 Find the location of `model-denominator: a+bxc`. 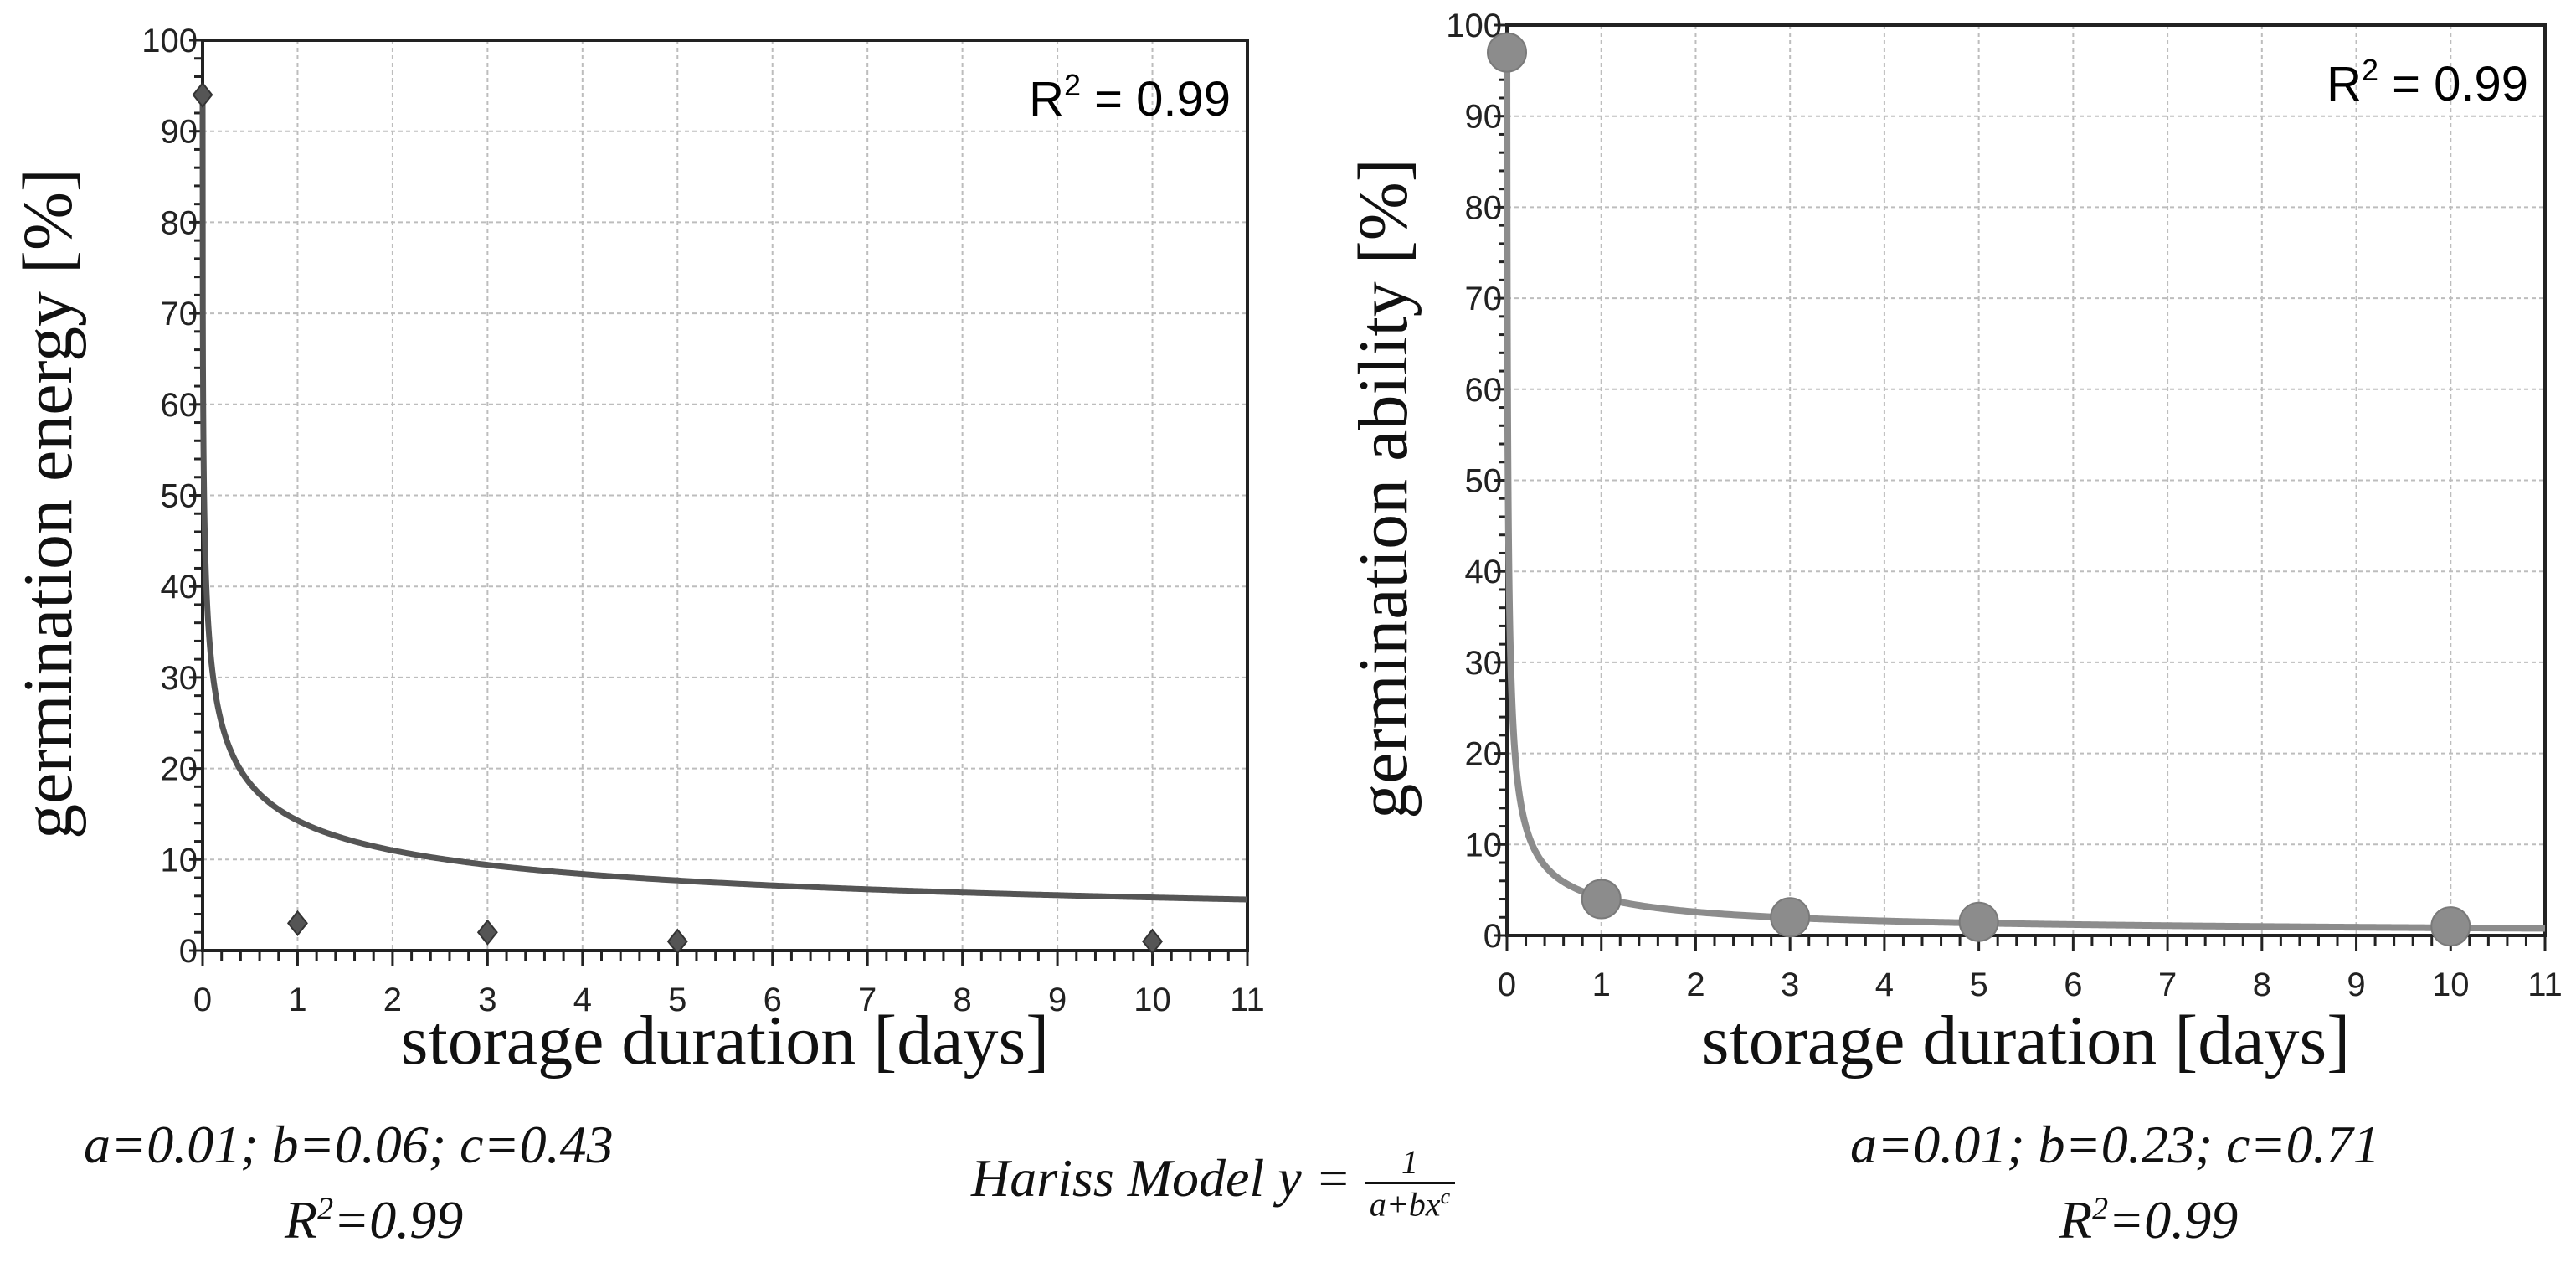

model-denominator: a+bxc is located at coordinates (1410, 1204).